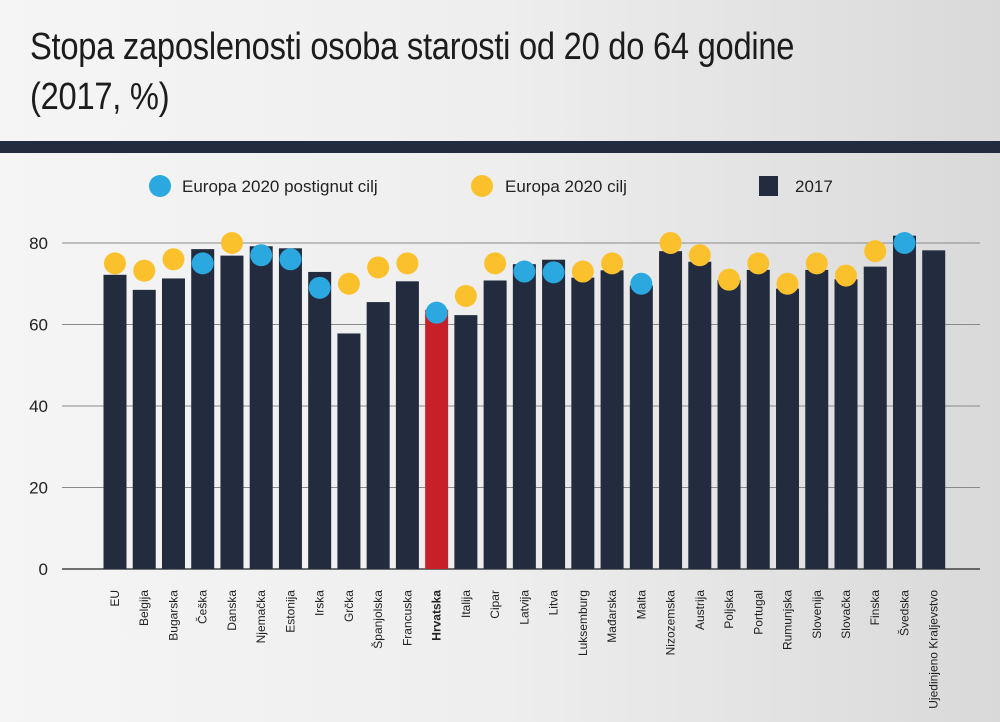  What do you see at coordinates (38, 325) in the screenshot?
I see `y-tick-label: 60` at bounding box center [38, 325].